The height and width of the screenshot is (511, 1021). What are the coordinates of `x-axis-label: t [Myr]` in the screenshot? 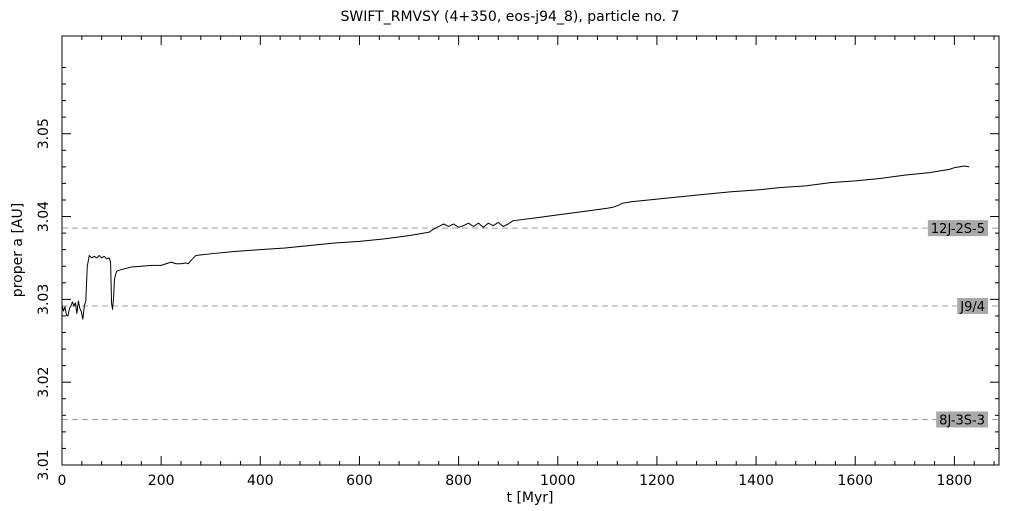 It's located at (530, 498).